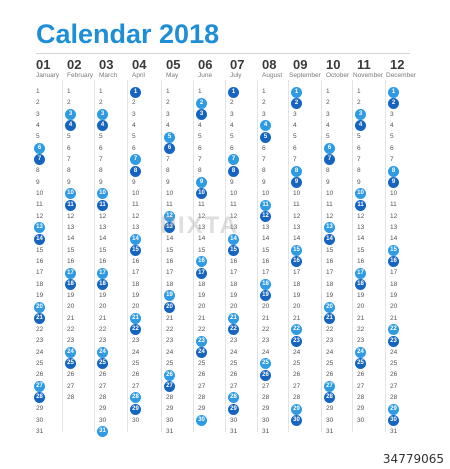 The height and width of the screenshot is (469, 450). I want to click on saturday-day: 16, so click(201, 262).